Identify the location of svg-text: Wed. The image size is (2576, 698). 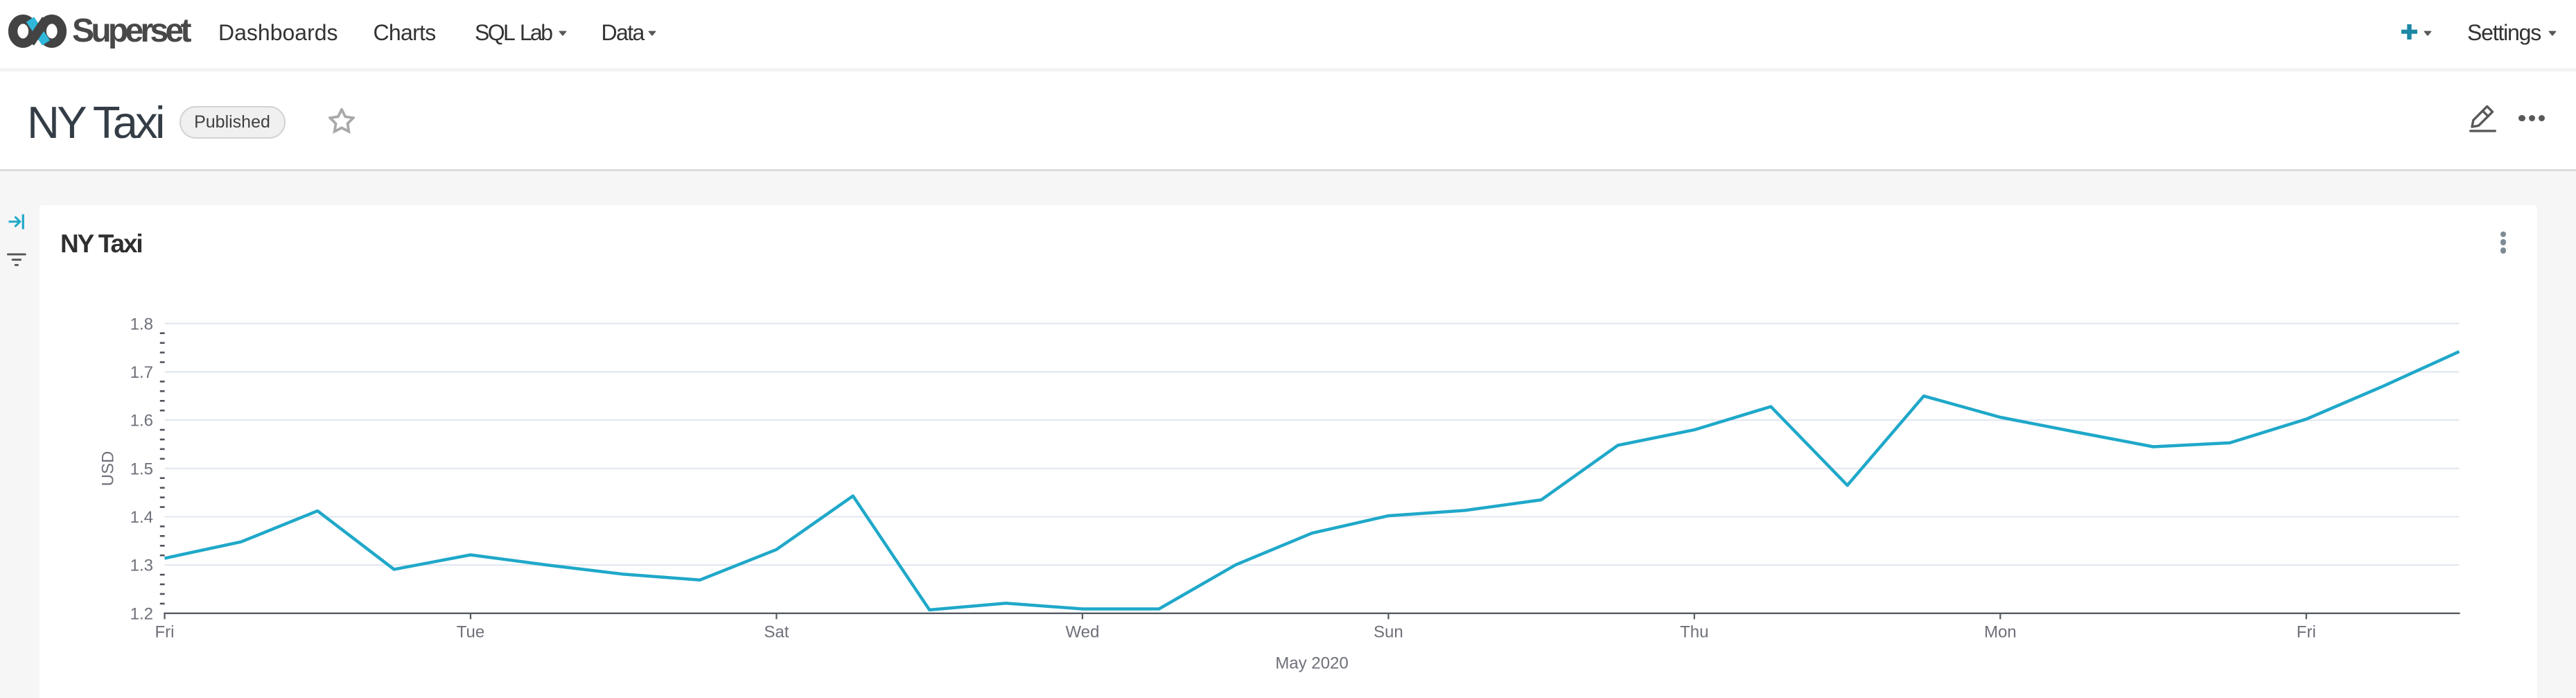
(1082, 632).